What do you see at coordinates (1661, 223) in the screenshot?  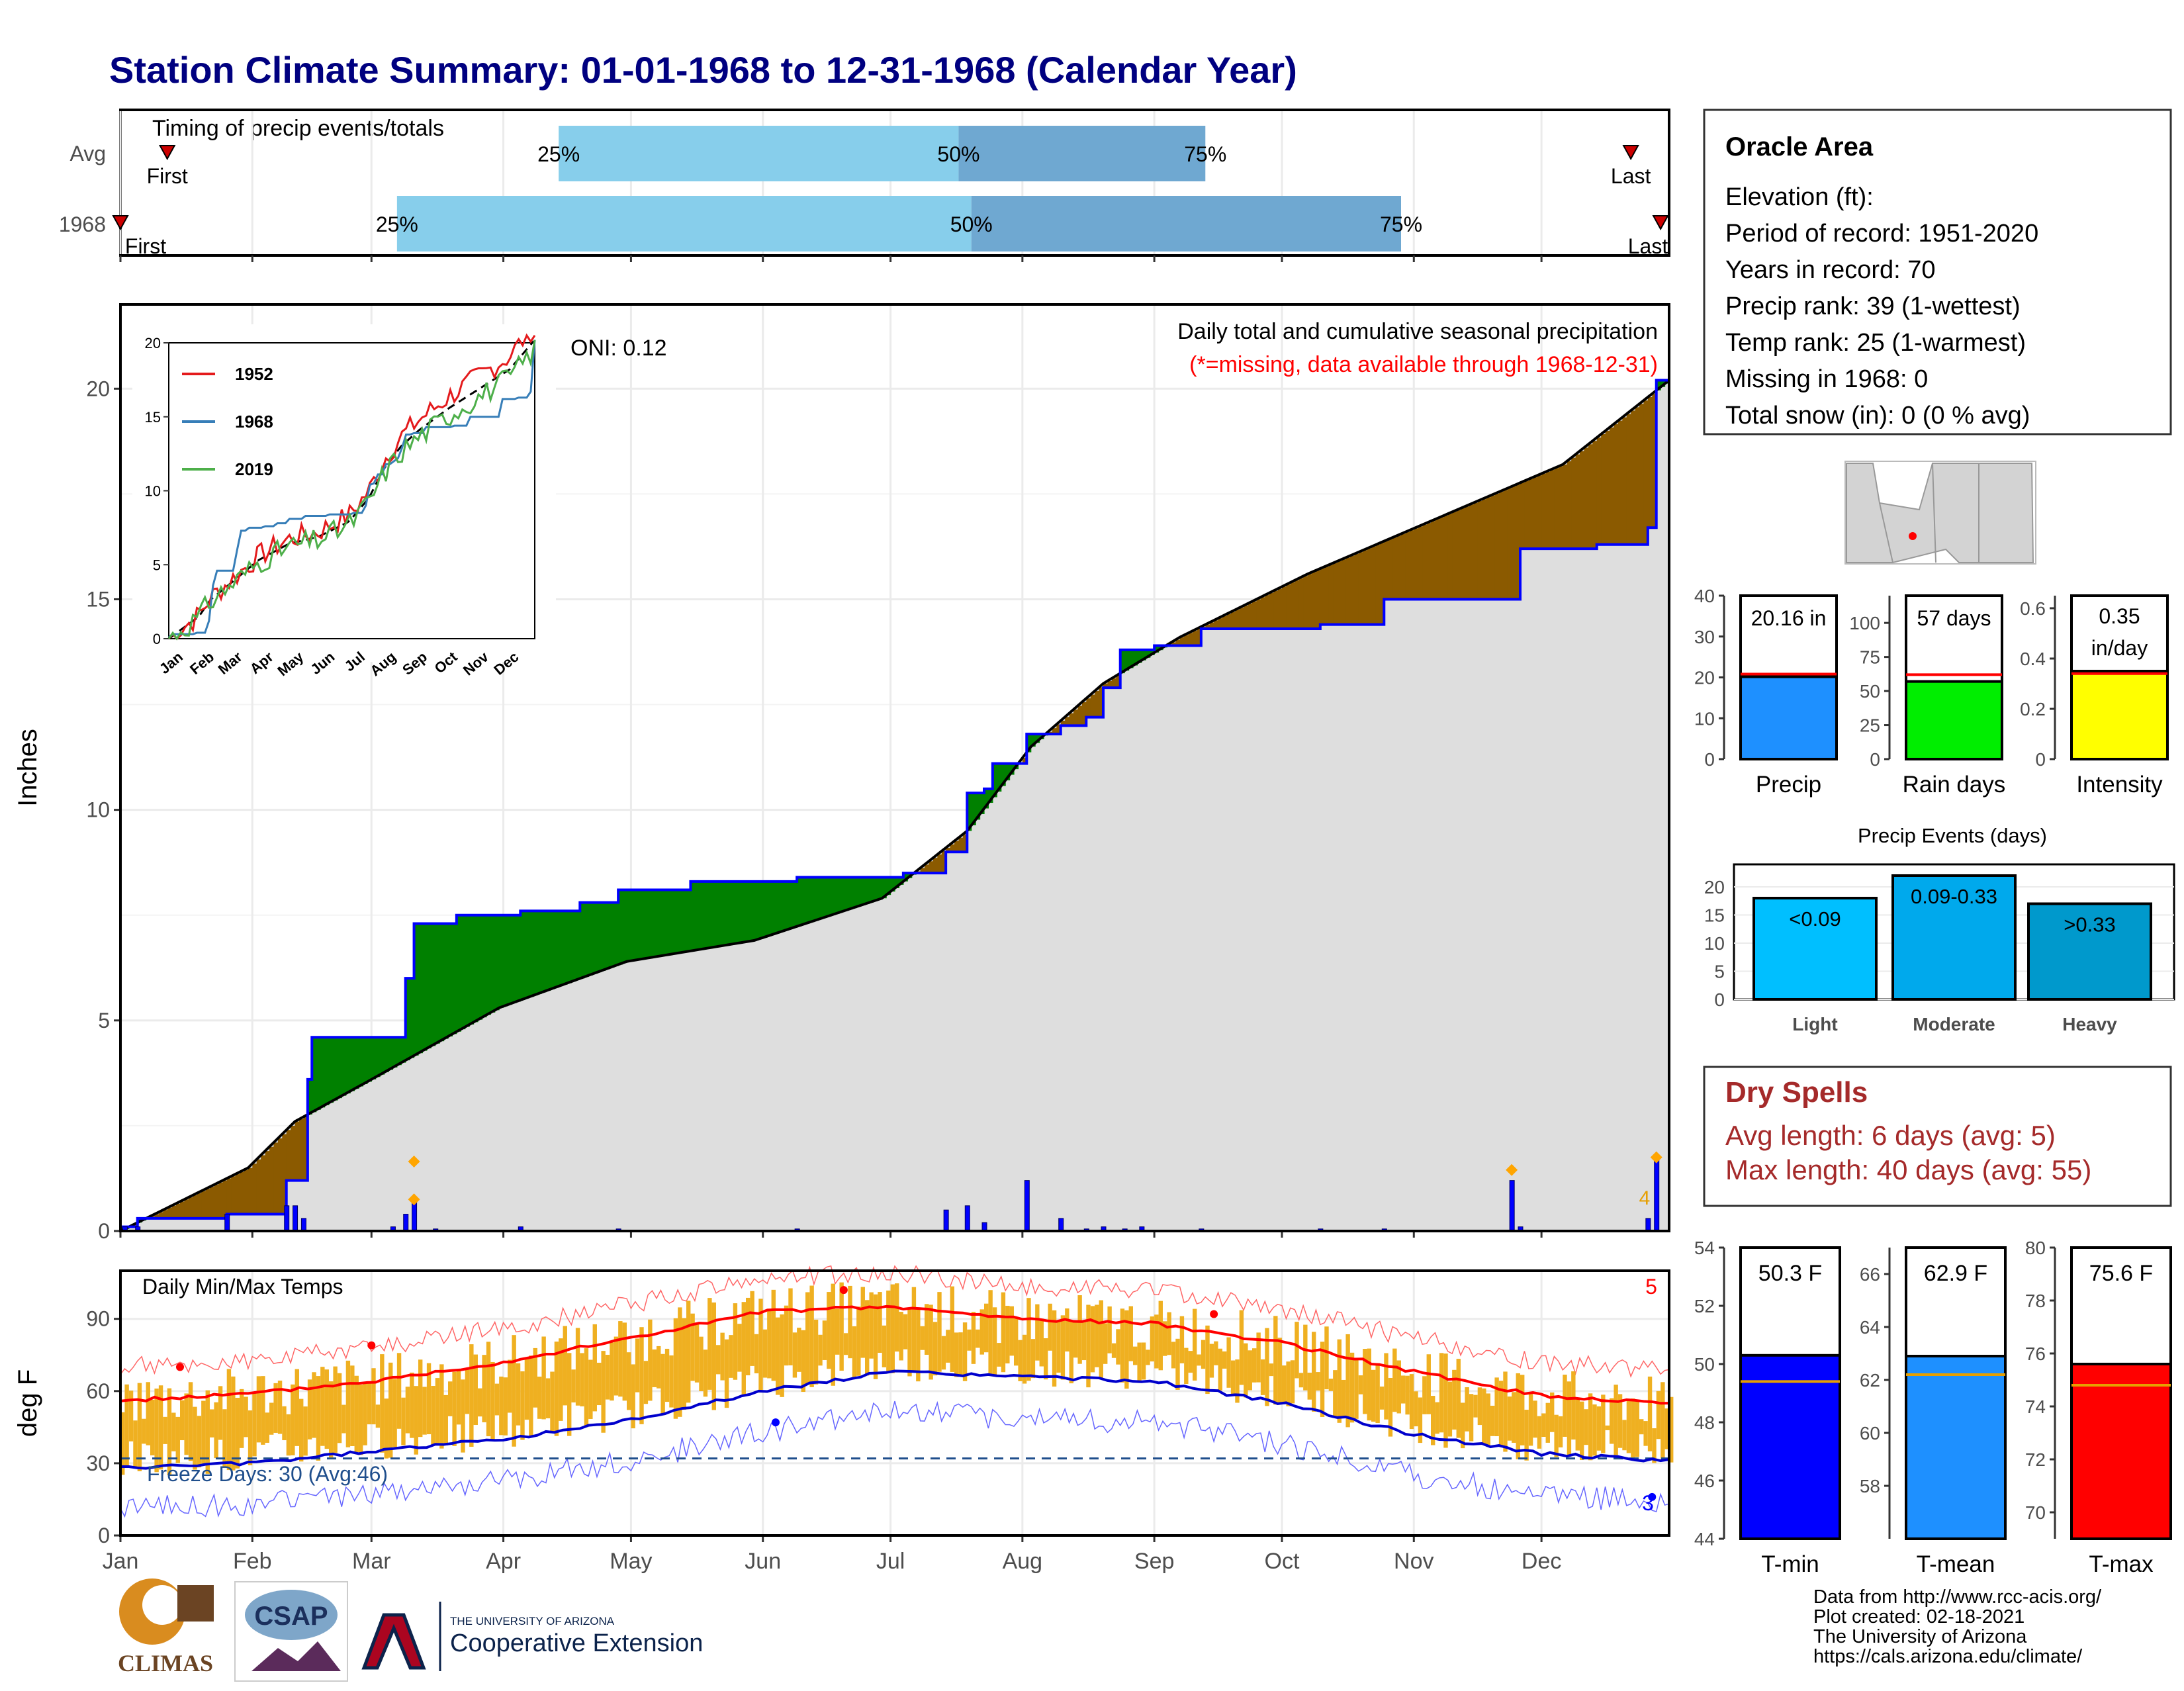 I see `timing-last-marker` at bounding box center [1661, 223].